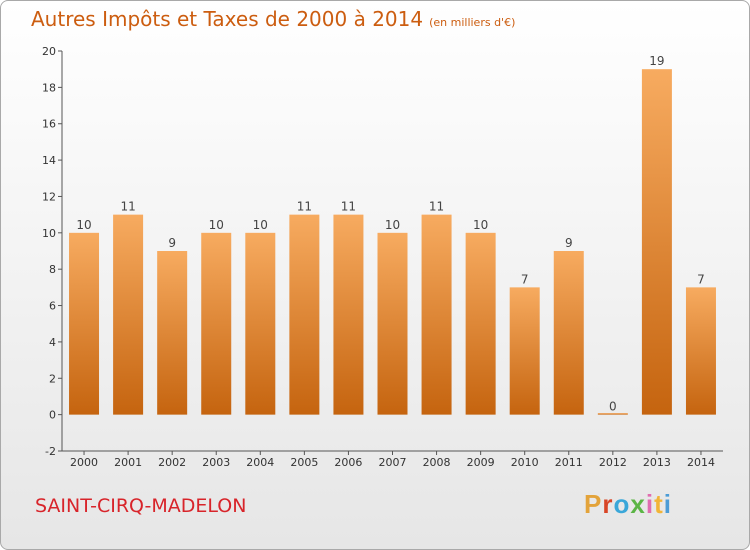 The image size is (750, 550). Describe the element at coordinates (437, 462) in the screenshot. I see `x-tick-label: 2008` at that location.